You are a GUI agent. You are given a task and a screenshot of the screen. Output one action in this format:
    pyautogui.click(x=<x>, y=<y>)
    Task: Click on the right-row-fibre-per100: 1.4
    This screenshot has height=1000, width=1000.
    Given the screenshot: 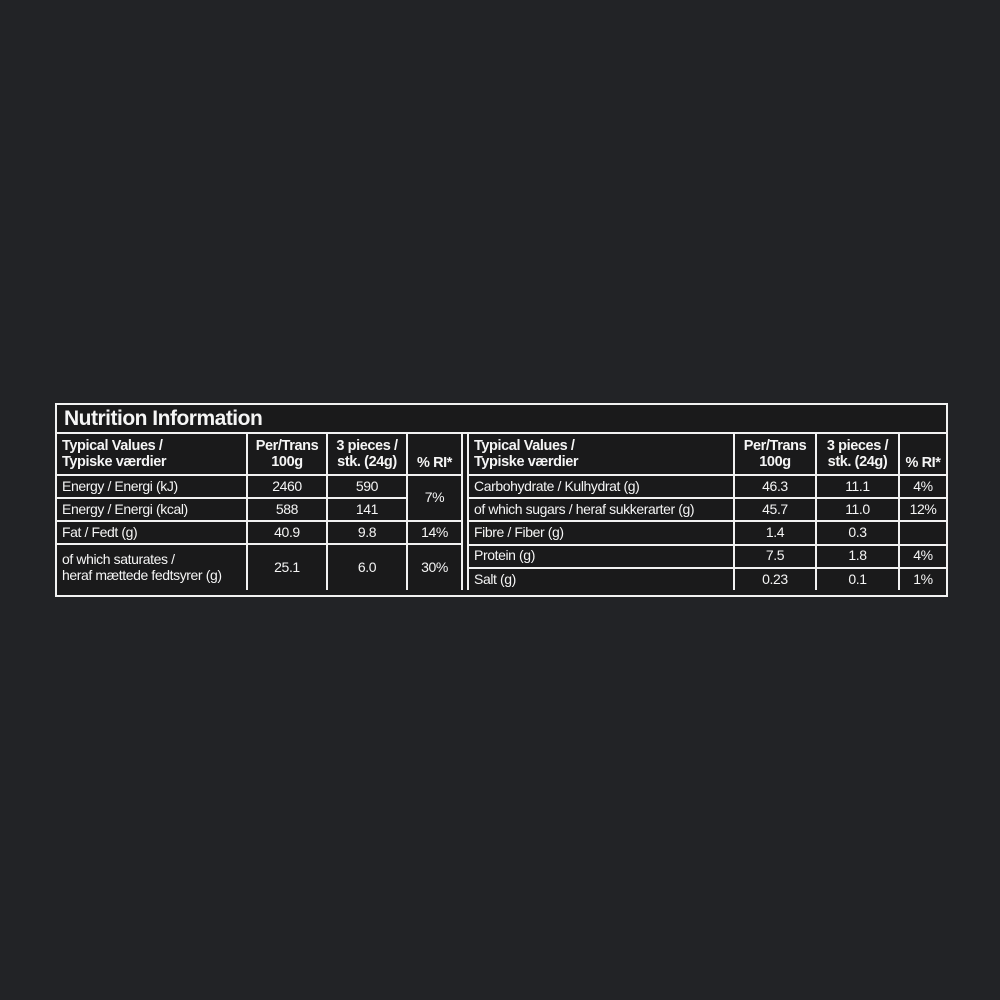 What is the action you would take?
    pyautogui.click(x=775, y=533)
    